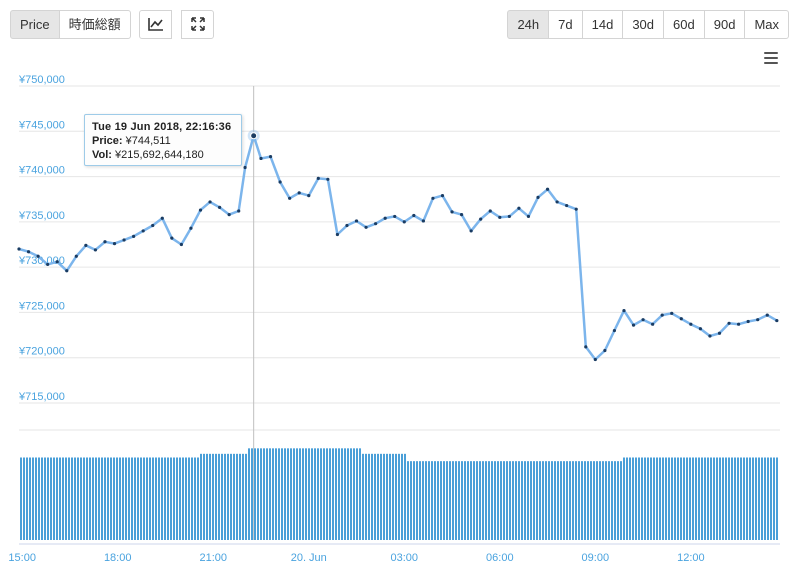 This screenshot has height=578, width=800. What do you see at coordinates (528, 24) in the screenshot?
I see `range-24h-button: 24h` at bounding box center [528, 24].